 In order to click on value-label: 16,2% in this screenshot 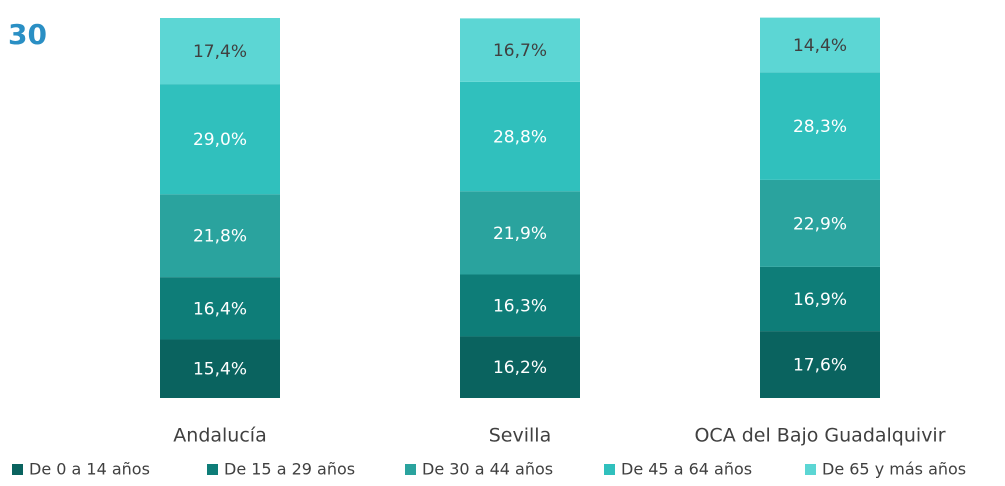, I will do `click(520, 368)`.